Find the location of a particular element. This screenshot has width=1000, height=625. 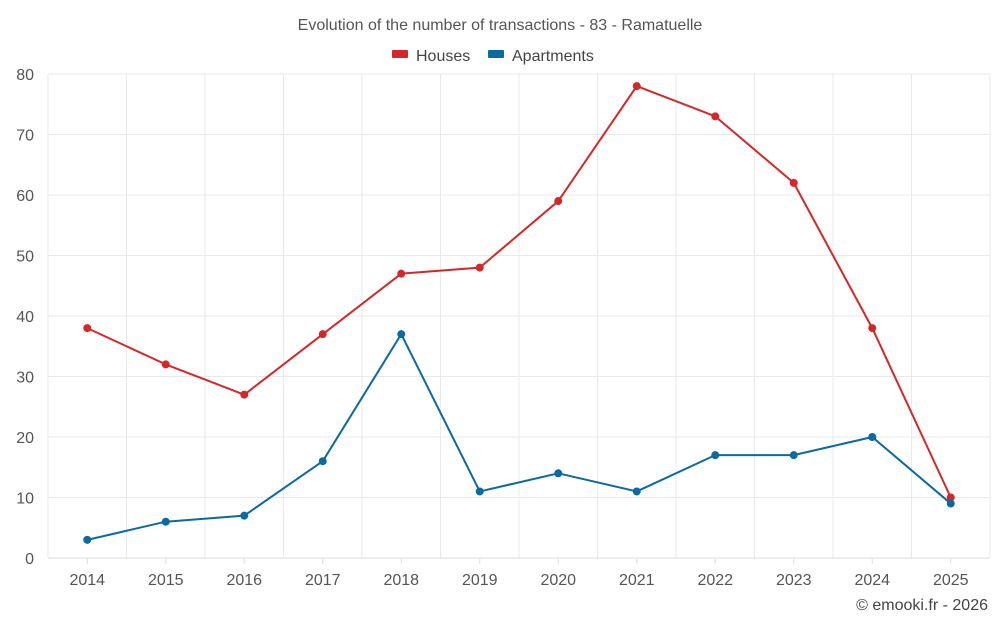

y-tick-label: 20 is located at coordinates (25, 438).